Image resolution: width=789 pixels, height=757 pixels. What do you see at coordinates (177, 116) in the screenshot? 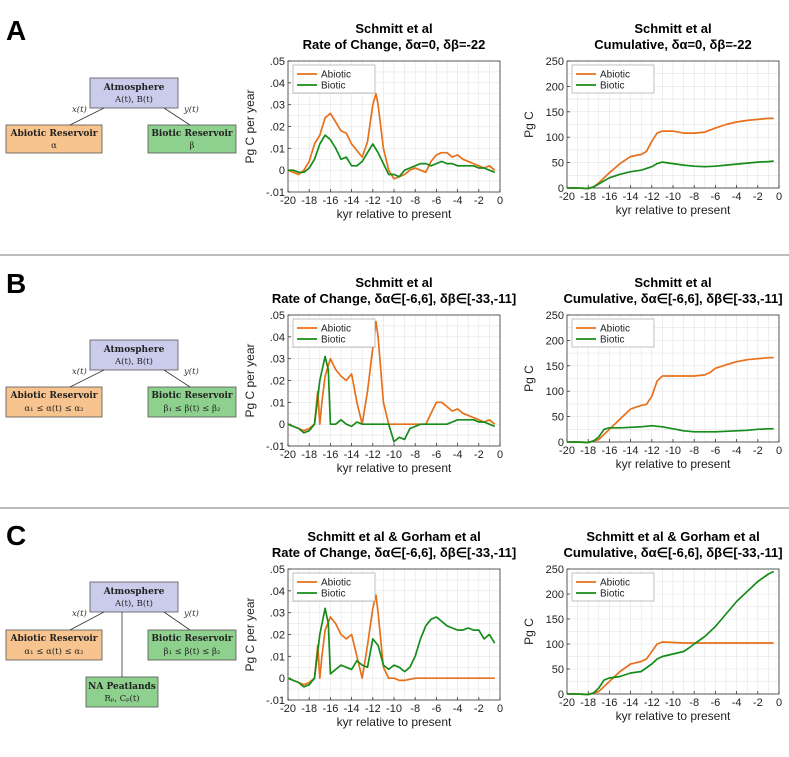
I see `edge-right` at bounding box center [177, 116].